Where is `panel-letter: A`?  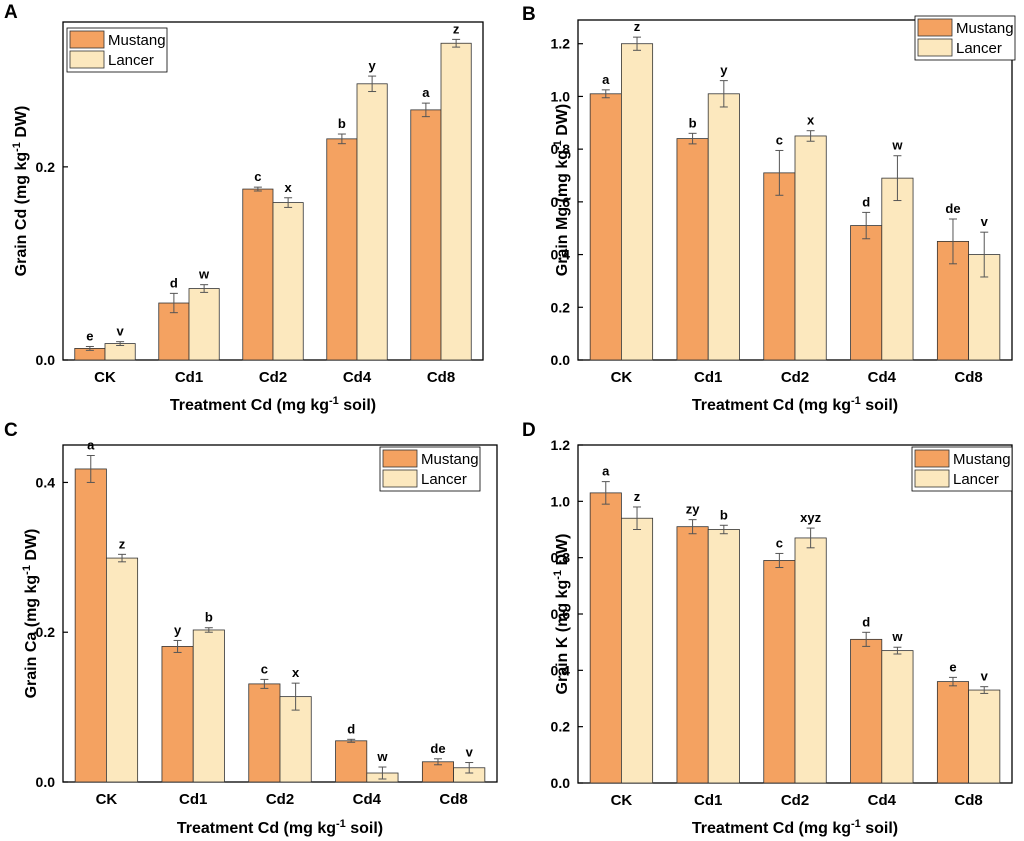 panel-letter: A is located at coordinates (11, 12).